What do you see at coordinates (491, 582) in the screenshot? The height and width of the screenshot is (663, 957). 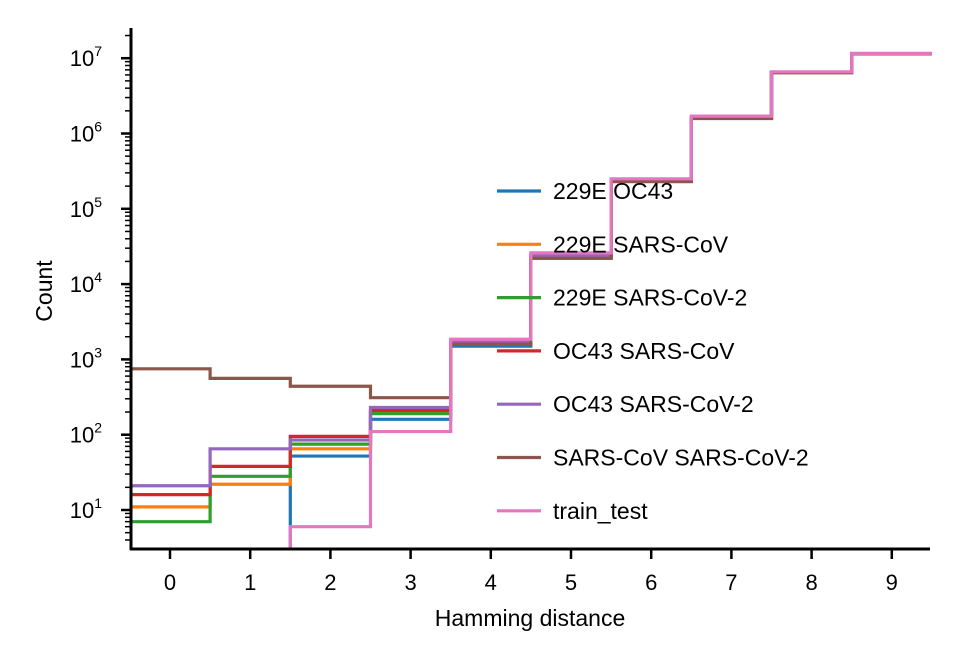 I see `x-tick-label: 4` at bounding box center [491, 582].